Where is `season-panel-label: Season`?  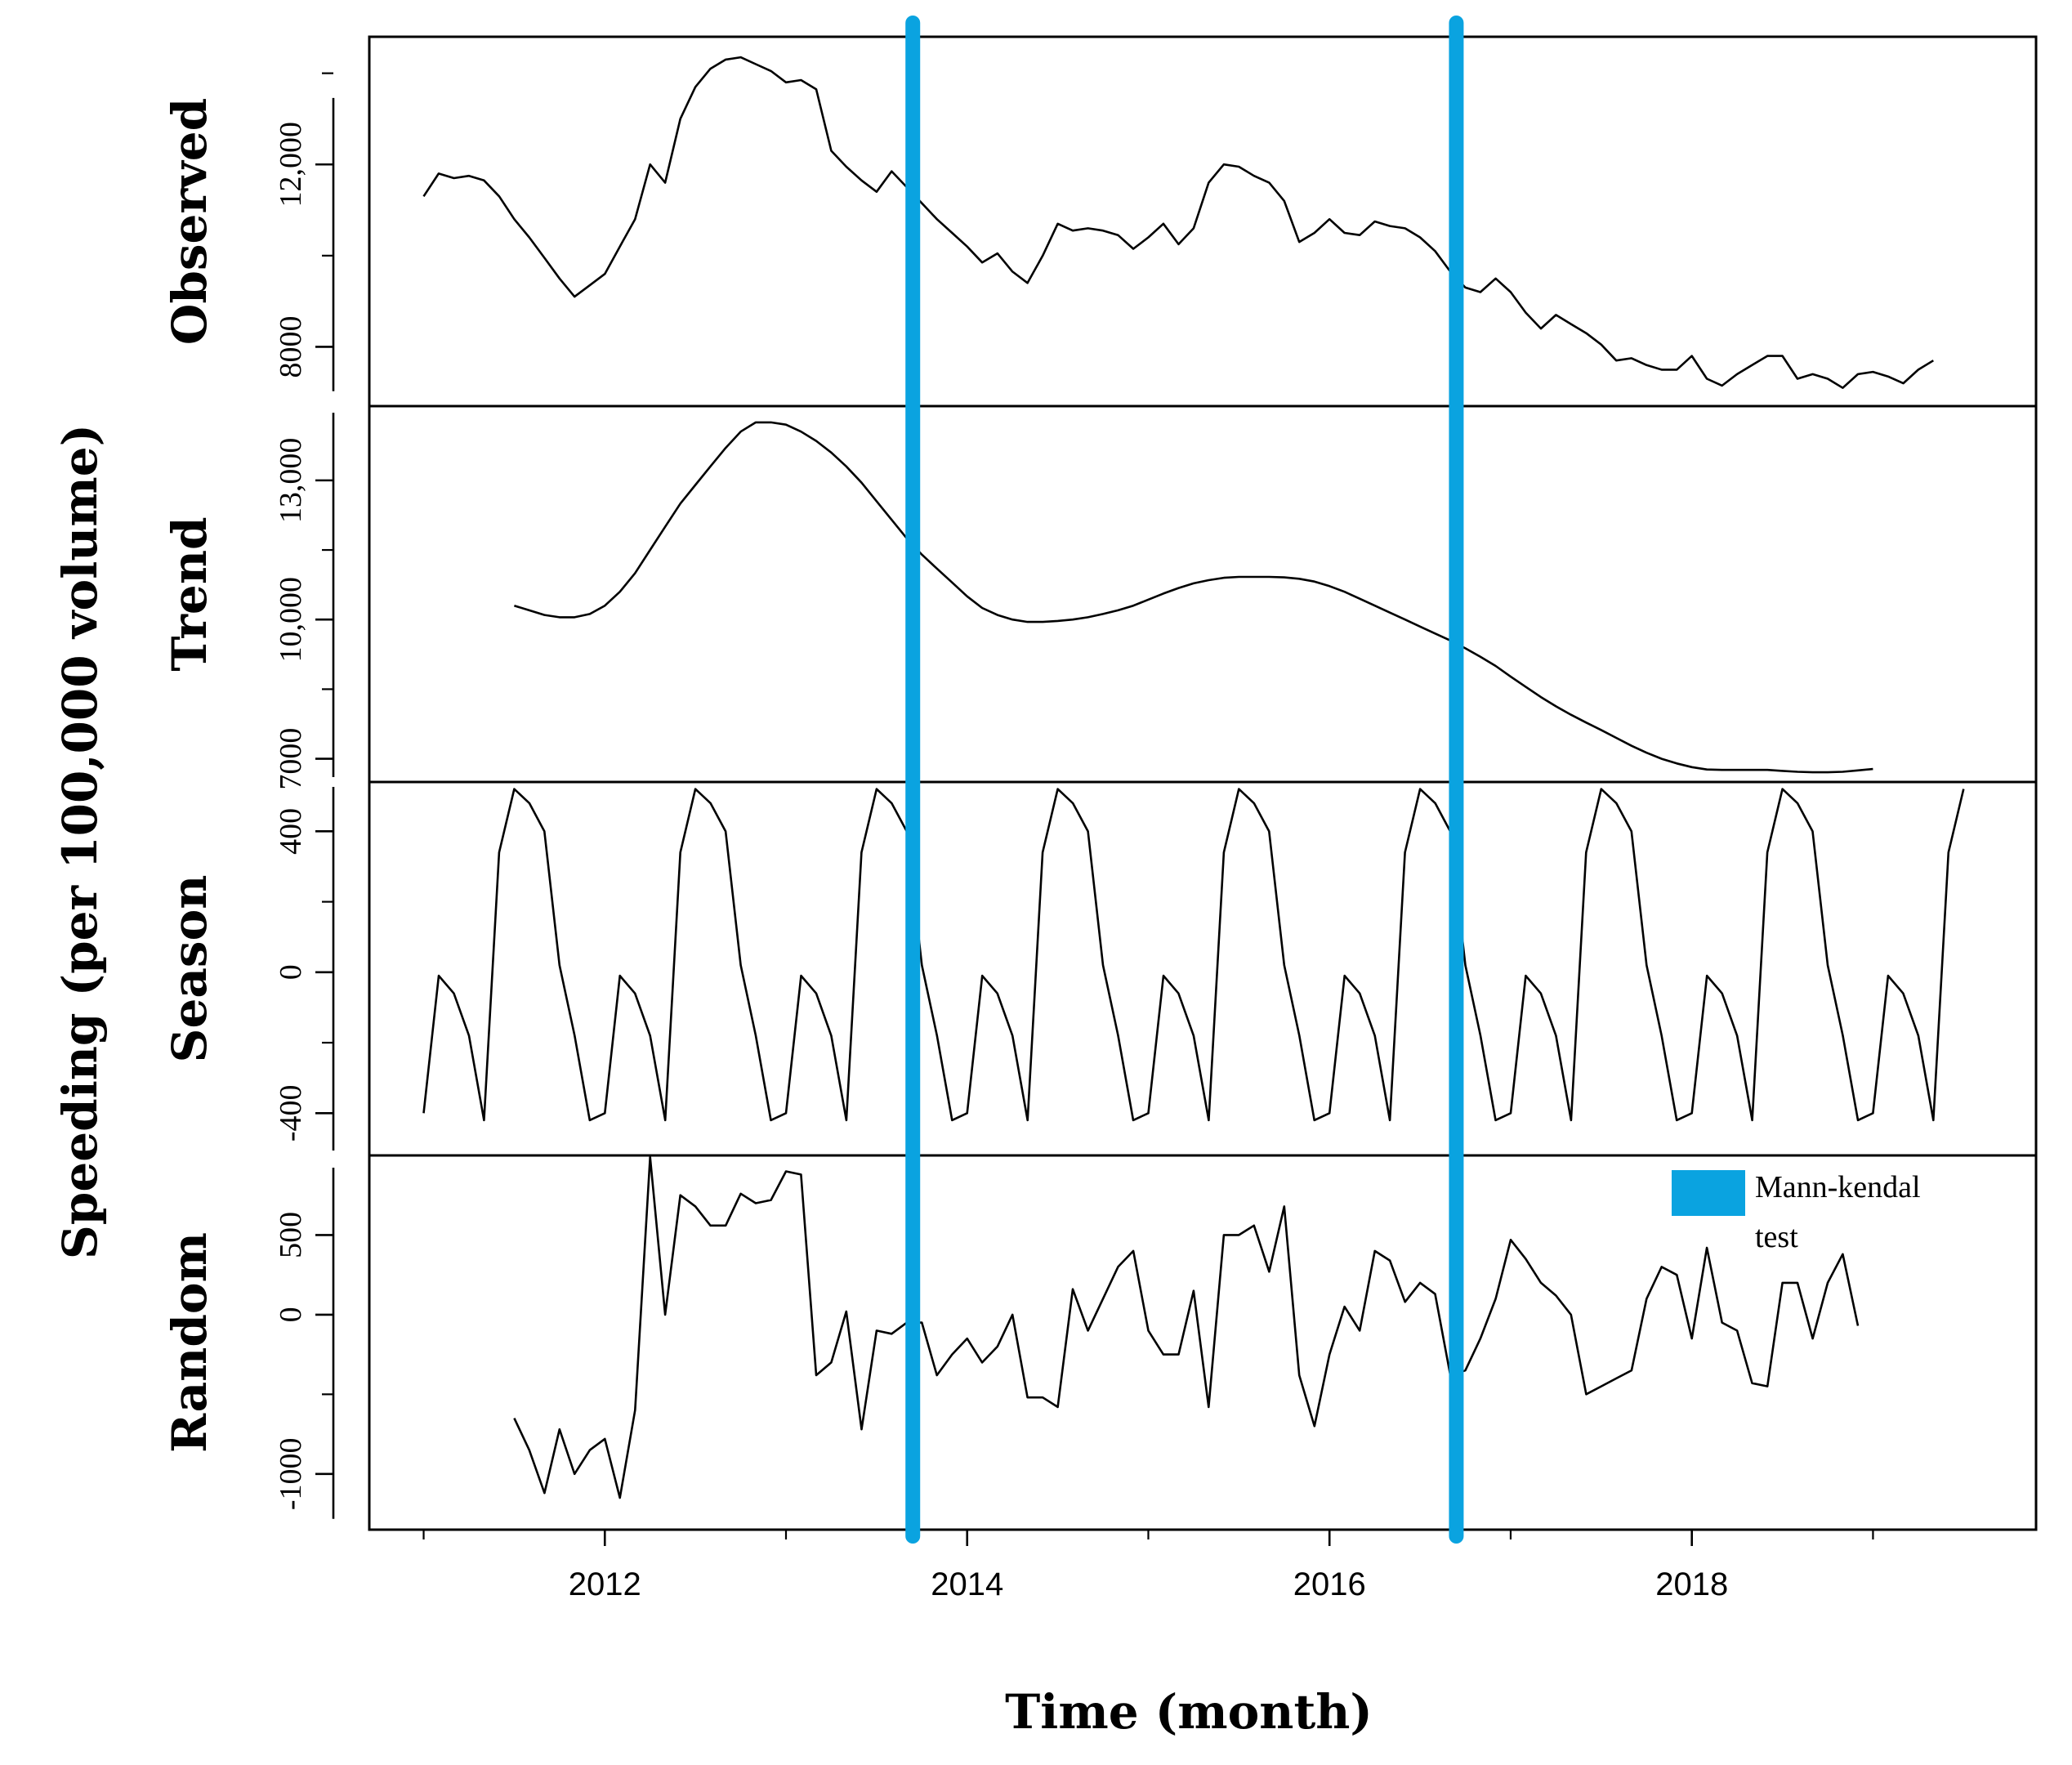
season-panel-label: Season is located at coordinates (189, 969).